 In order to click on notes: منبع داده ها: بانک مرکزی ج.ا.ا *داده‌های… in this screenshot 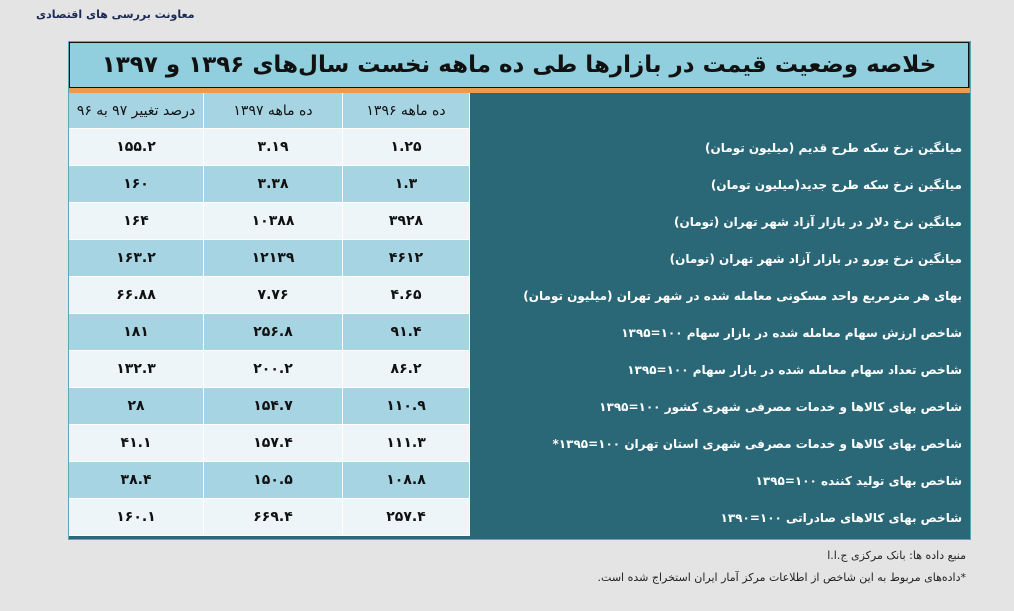, I will do `click(716, 567)`.